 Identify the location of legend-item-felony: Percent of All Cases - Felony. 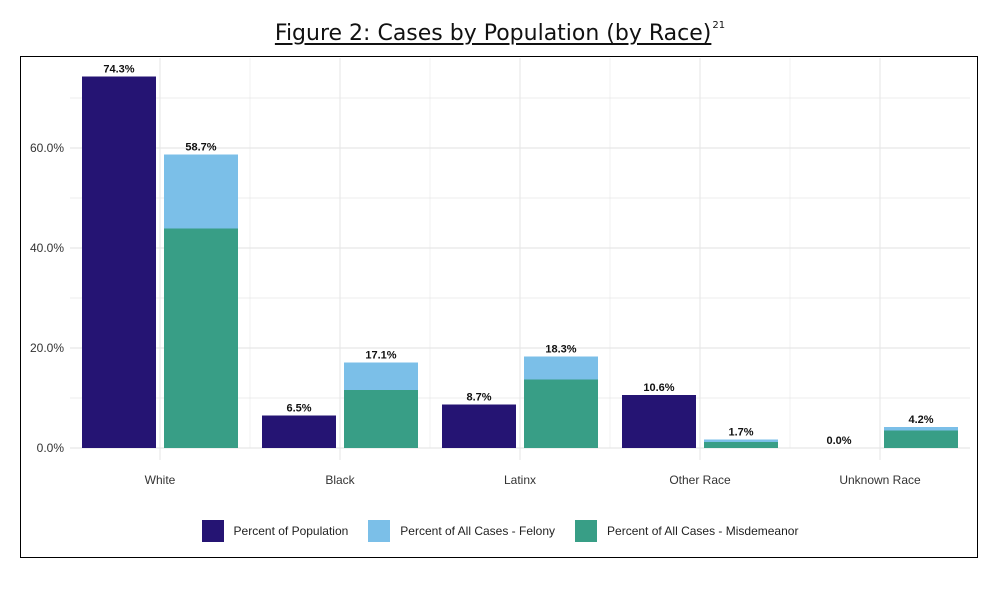
(461, 531).